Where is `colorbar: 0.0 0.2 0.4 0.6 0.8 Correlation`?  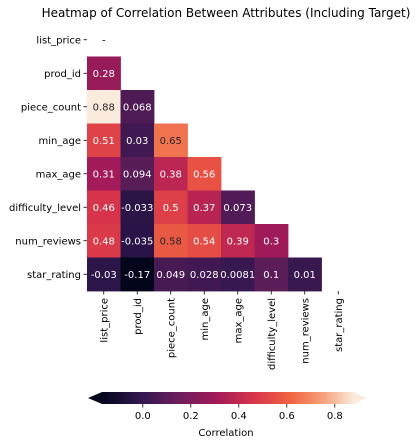 colorbar: 0.0 0.2 0.4 0.6 0.8 Correlation is located at coordinates (227, 415).